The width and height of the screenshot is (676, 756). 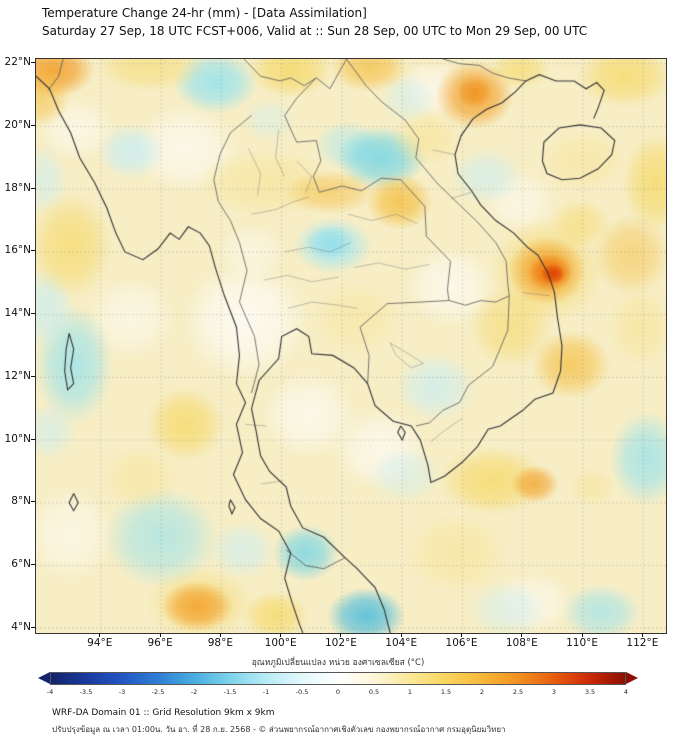 What do you see at coordinates (401, 643) in the screenshot?
I see `lon-tick-label: 104°E` at bounding box center [401, 643].